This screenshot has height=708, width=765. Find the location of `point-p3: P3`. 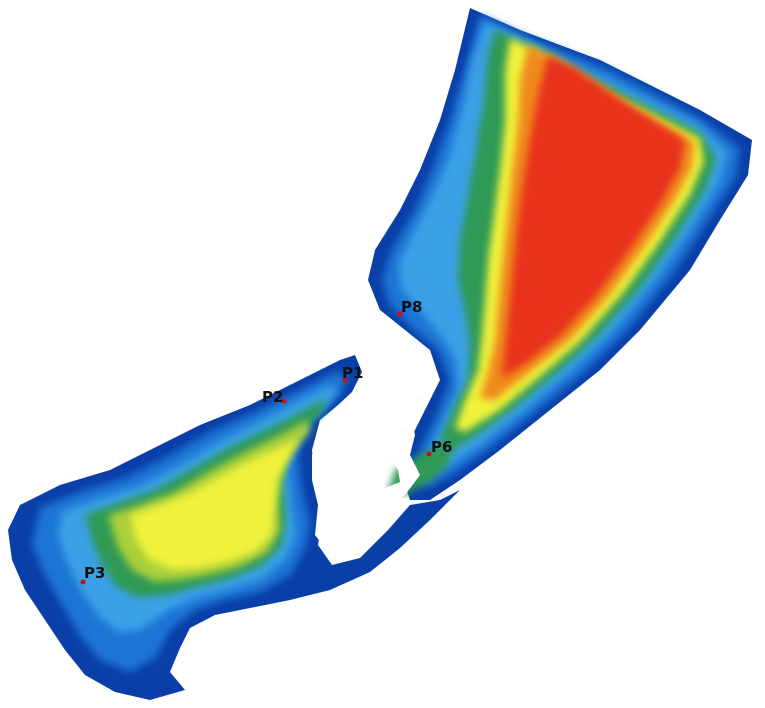

point-p3: P3 is located at coordinates (93, 574).